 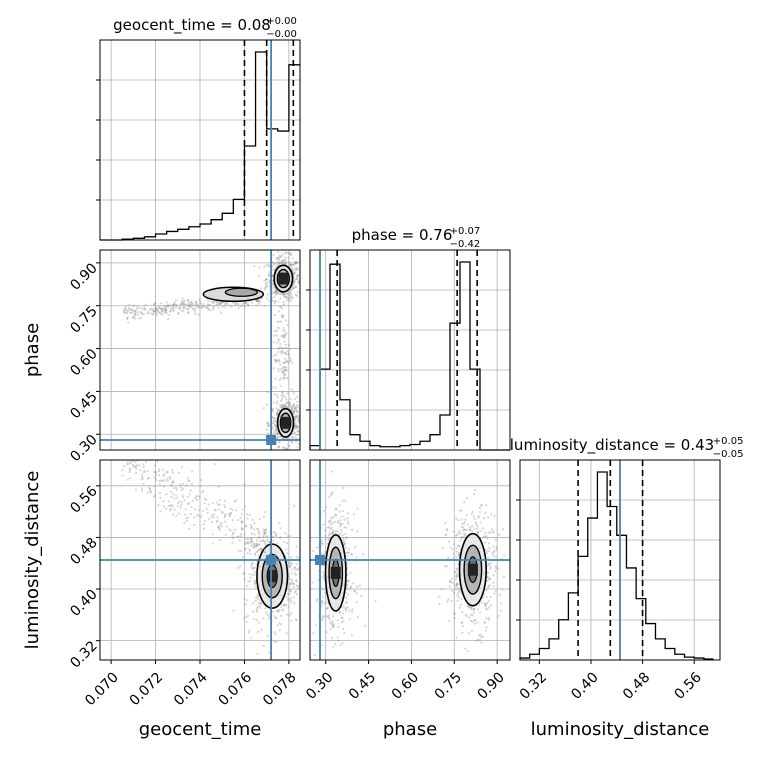 What do you see at coordinates (626, 550) in the screenshot?
I see `histogram-panel-luminosity_distance: luminosity_distance = 0.43+0.05−0.05` at bounding box center [626, 550].